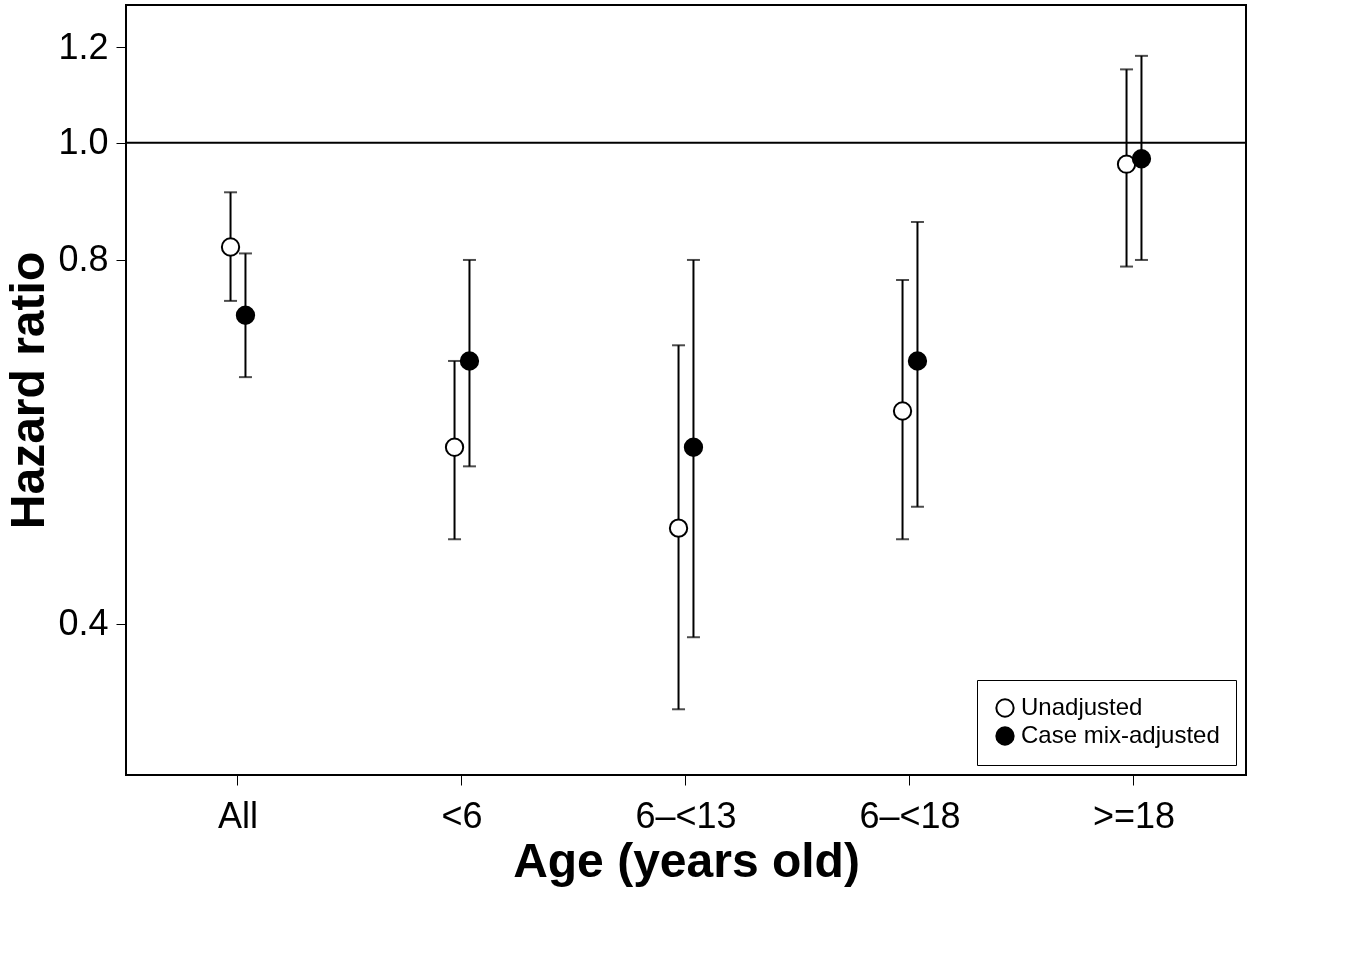 The height and width of the screenshot is (979, 1360). I want to click on y-tick-label: 1.0, so click(83, 142).